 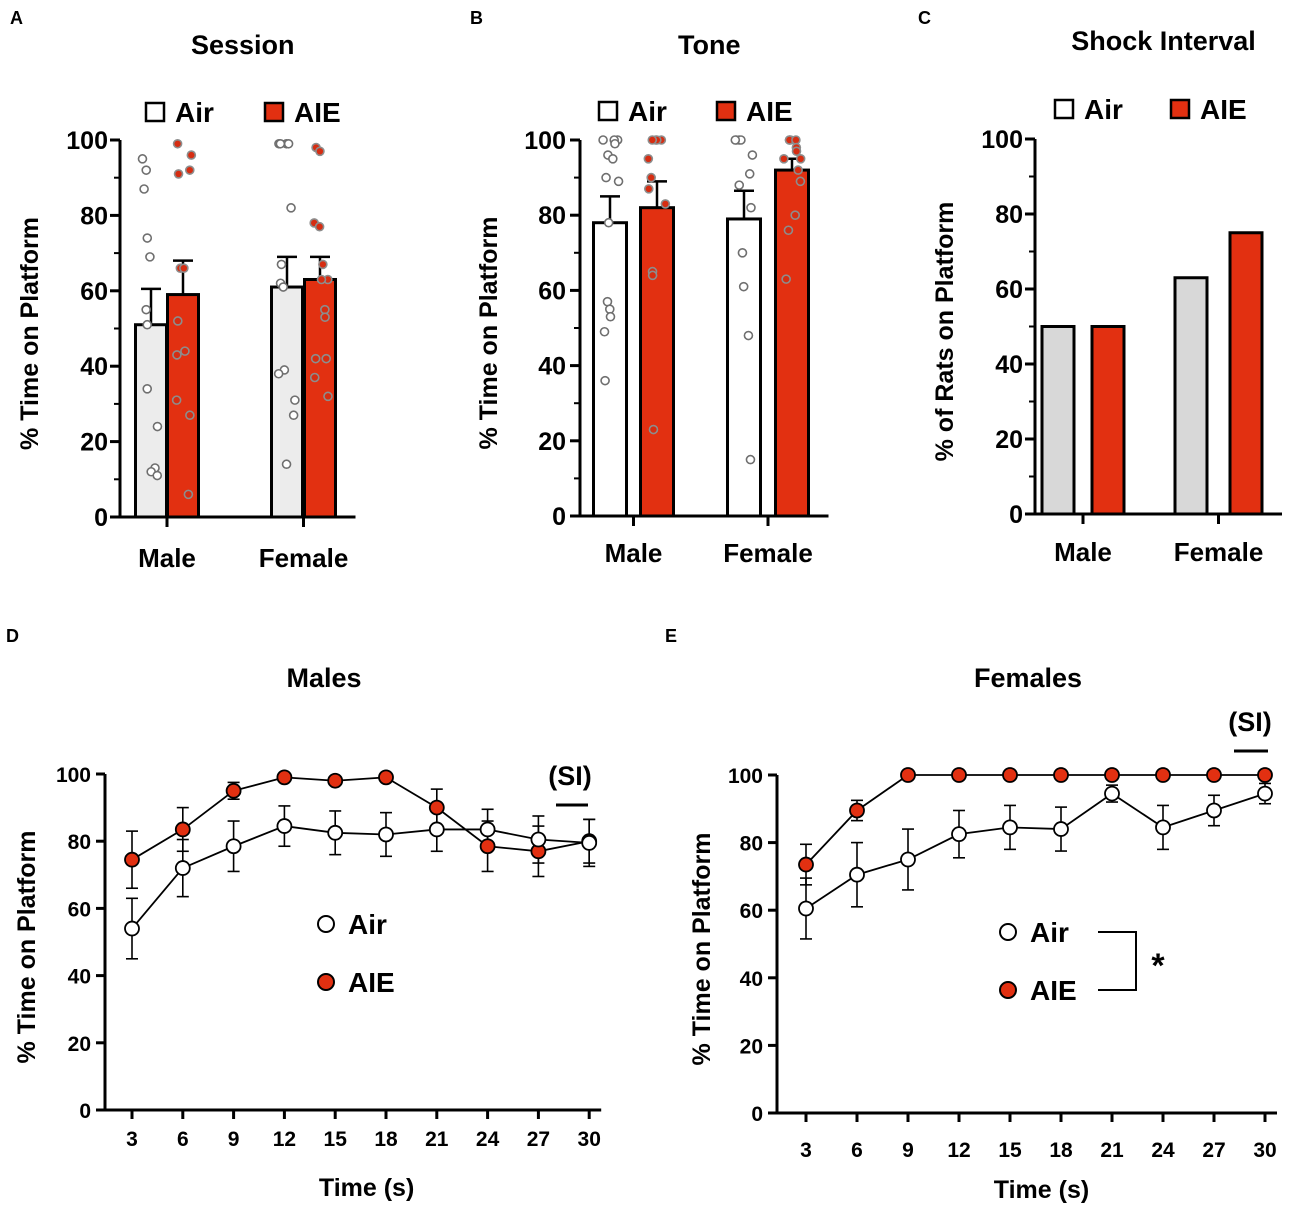 I want to click on legend-marker-air, so click(x=1008, y=932).